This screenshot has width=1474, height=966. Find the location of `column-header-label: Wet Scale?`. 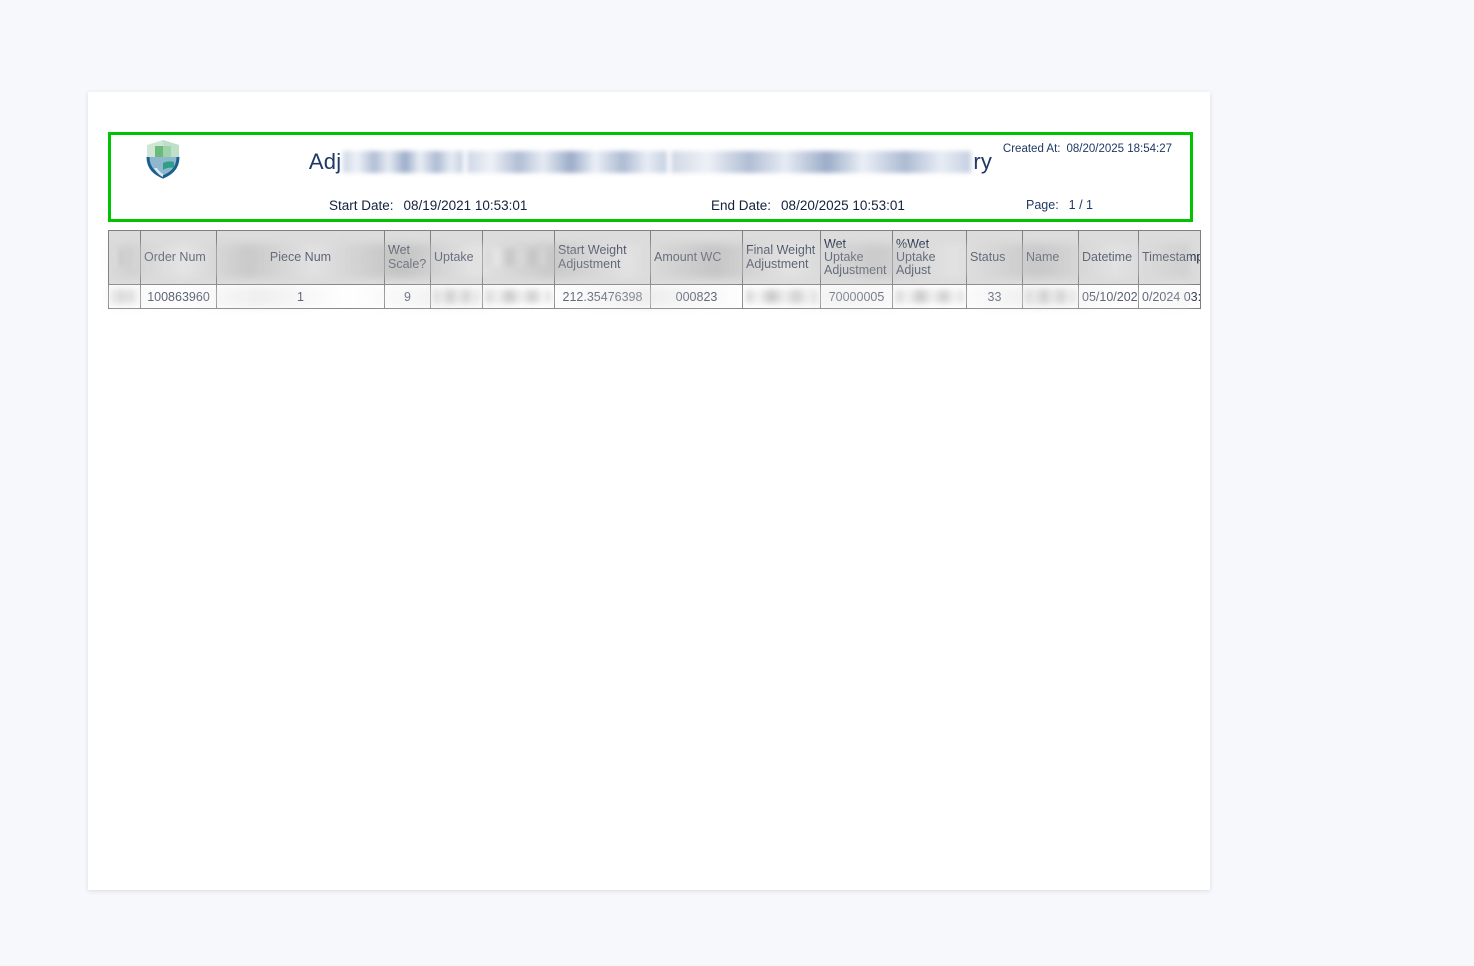

column-header-label: Wet Scale? is located at coordinates (407, 257).